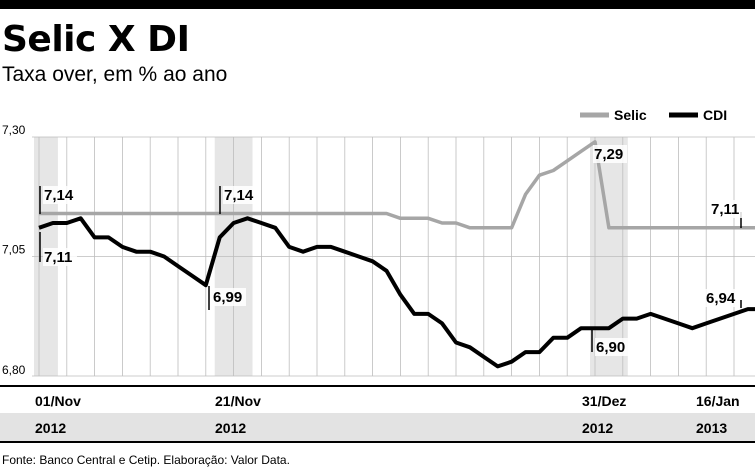  Describe the element at coordinates (96, 39) in the screenshot. I see `chart-title: Selic X DI` at that location.